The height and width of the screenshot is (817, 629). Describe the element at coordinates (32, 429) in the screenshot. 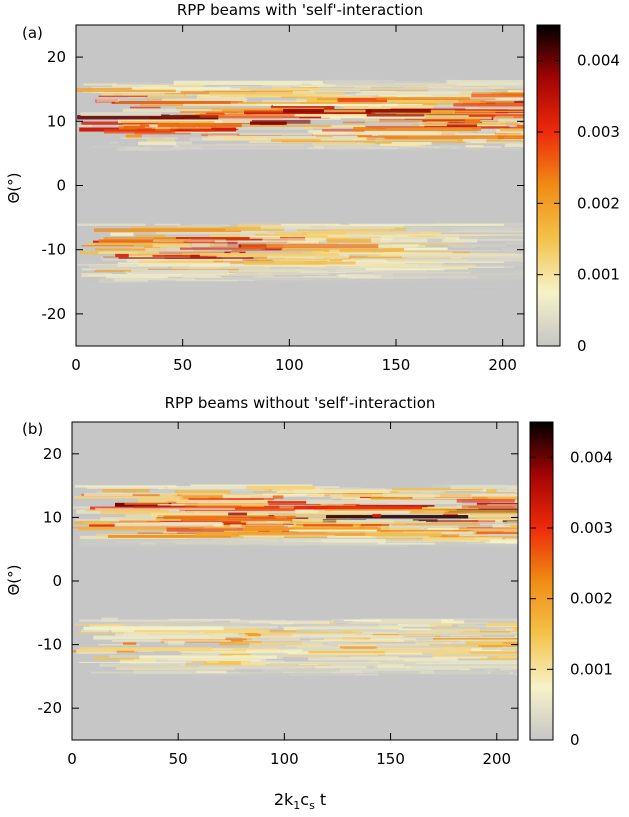

I see `panel-label: (b)` at that location.